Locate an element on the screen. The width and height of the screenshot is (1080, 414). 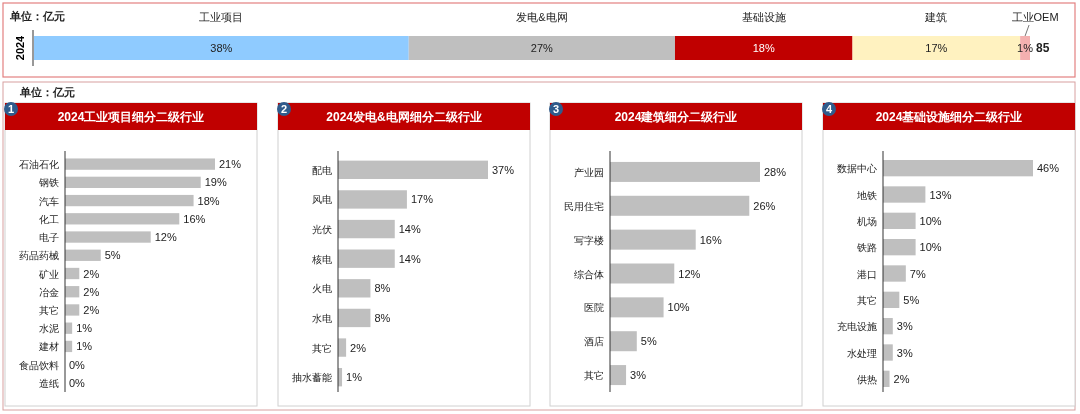
data-label: 19% is located at coordinates (215, 182).